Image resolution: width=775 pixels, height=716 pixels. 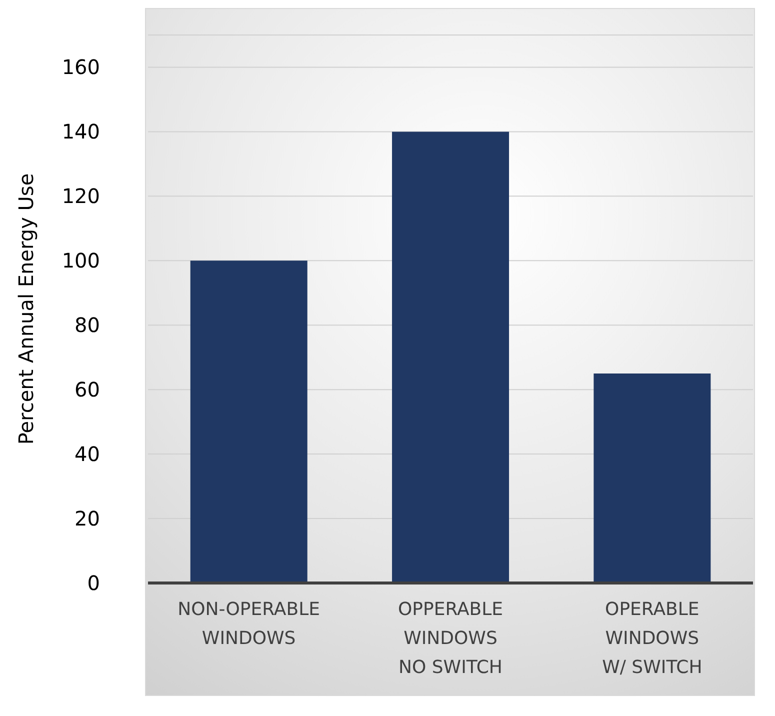 What do you see at coordinates (81, 196) in the screenshot?
I see `y-tick-label: 120` at bounding box center [81, 196].